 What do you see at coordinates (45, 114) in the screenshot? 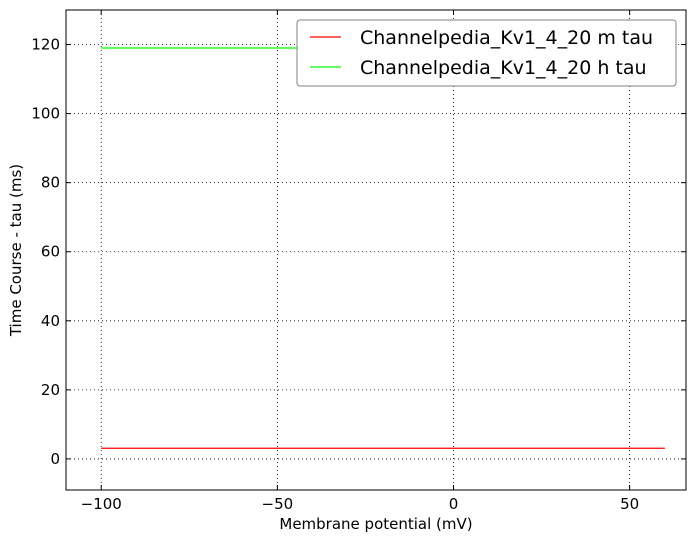
I see `y-tick-label: 100` at bounding box center [45, 114].